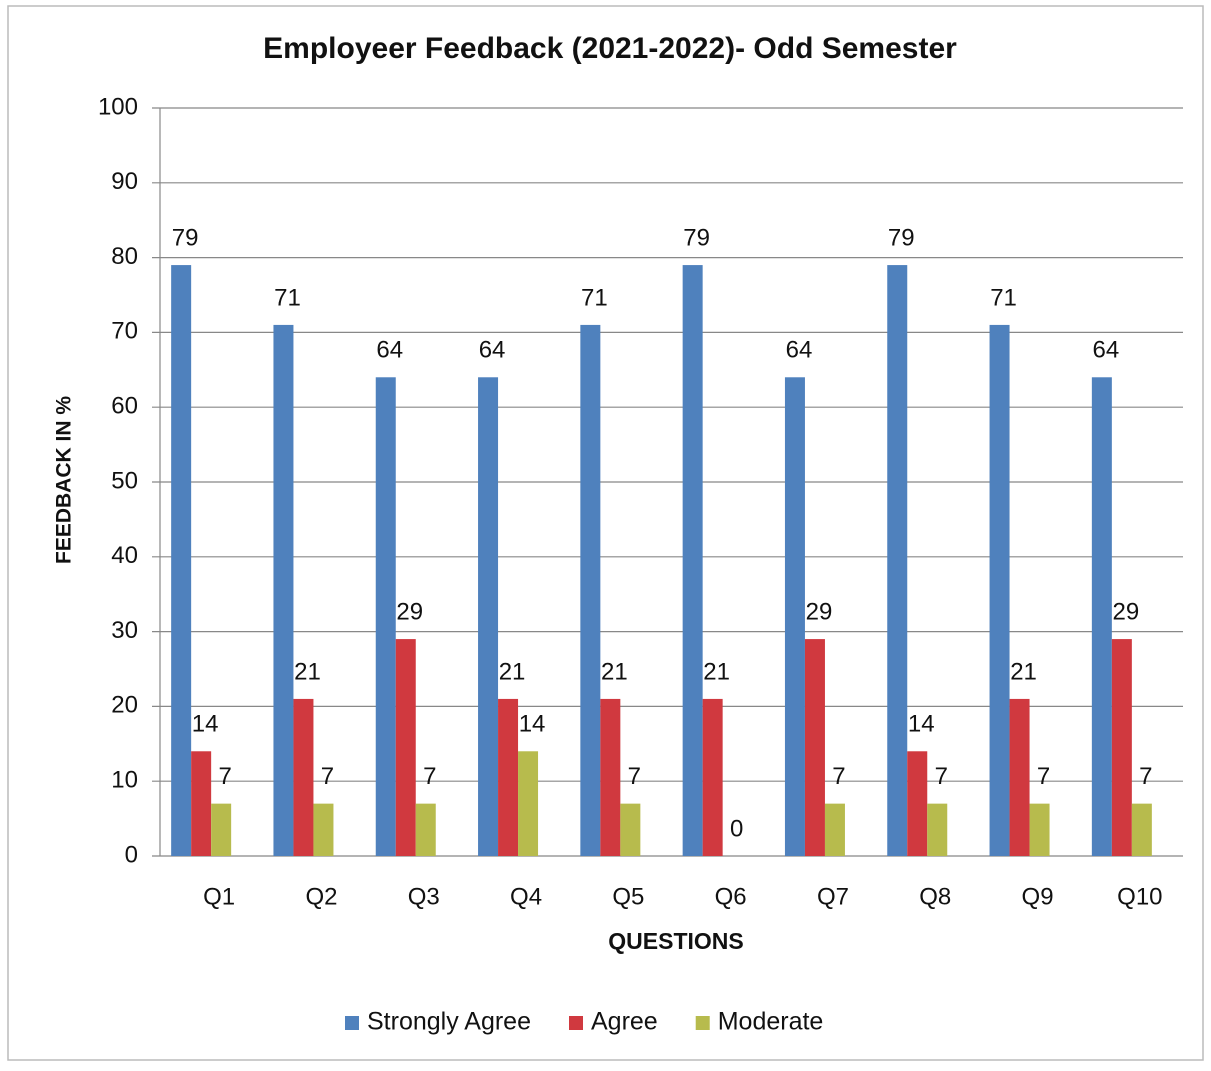  I want to click on x-tick-label: Q6, so click(731, 896).